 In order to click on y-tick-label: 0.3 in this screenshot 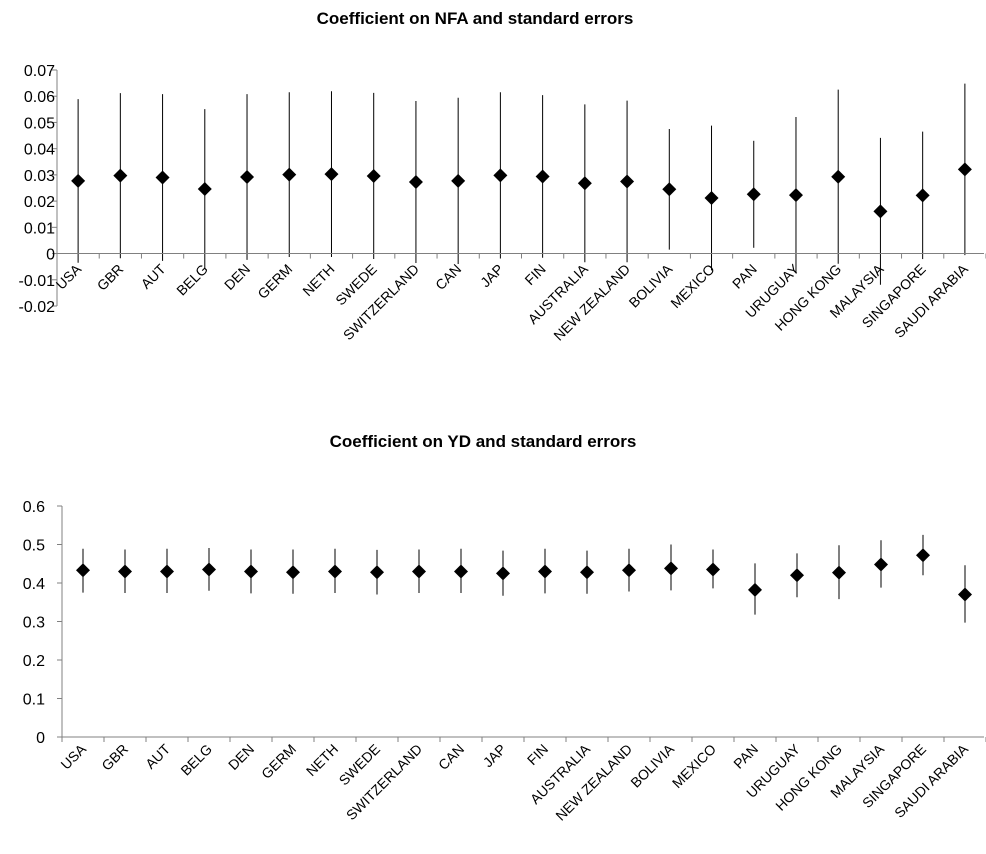, I will do `click(34, 623)`.